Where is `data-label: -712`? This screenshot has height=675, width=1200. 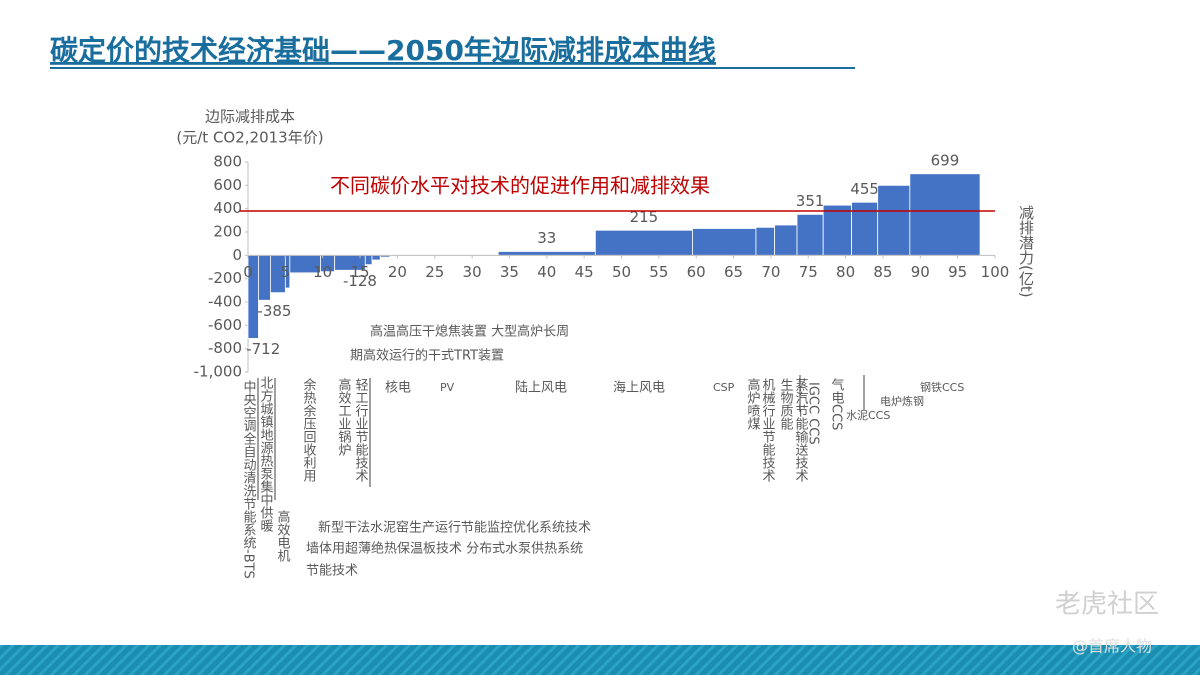 data-label: -712 is located at coordinates (263, 349).